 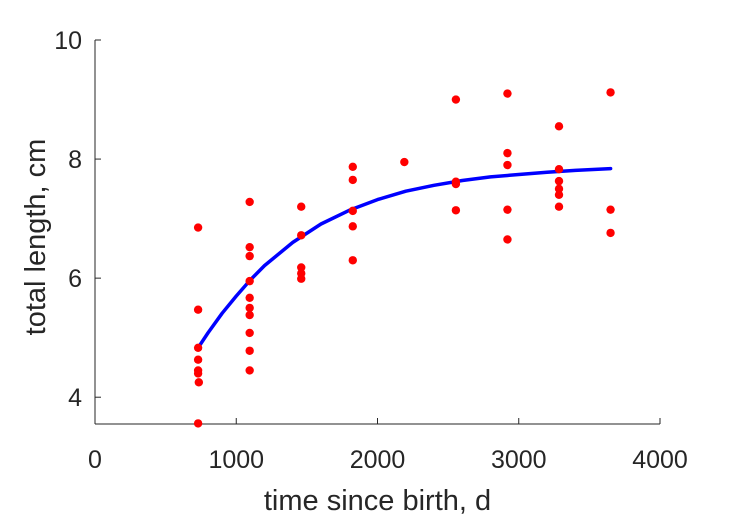 What do you see at coordinates (378, 460) in the screenshot?
I see `x-tick-label: 2000` at bounding box center [378, 460].